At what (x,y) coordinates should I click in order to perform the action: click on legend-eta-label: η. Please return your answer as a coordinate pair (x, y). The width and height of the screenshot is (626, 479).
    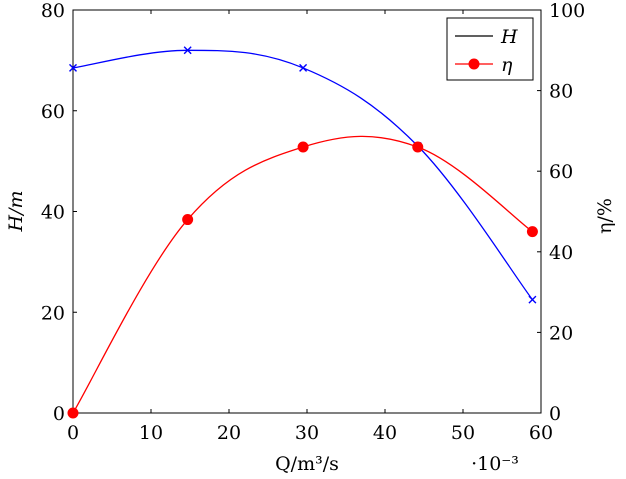
    Looking at the image, I should click on (507, 65).